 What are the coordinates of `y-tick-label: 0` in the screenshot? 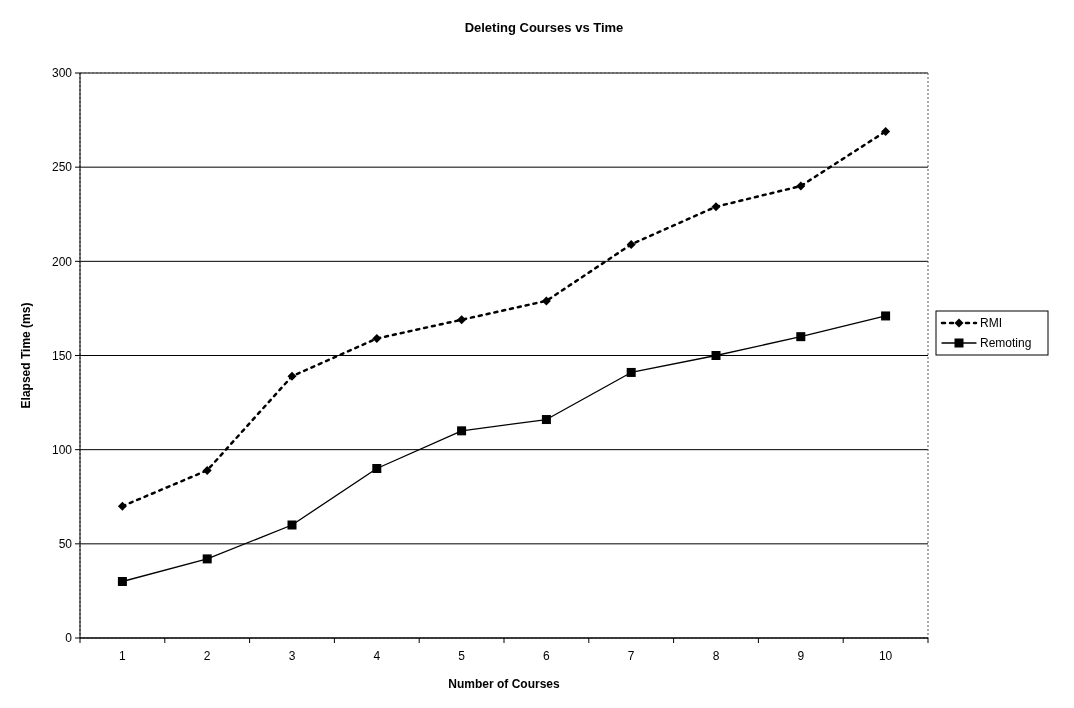 It's located at (69, 638).